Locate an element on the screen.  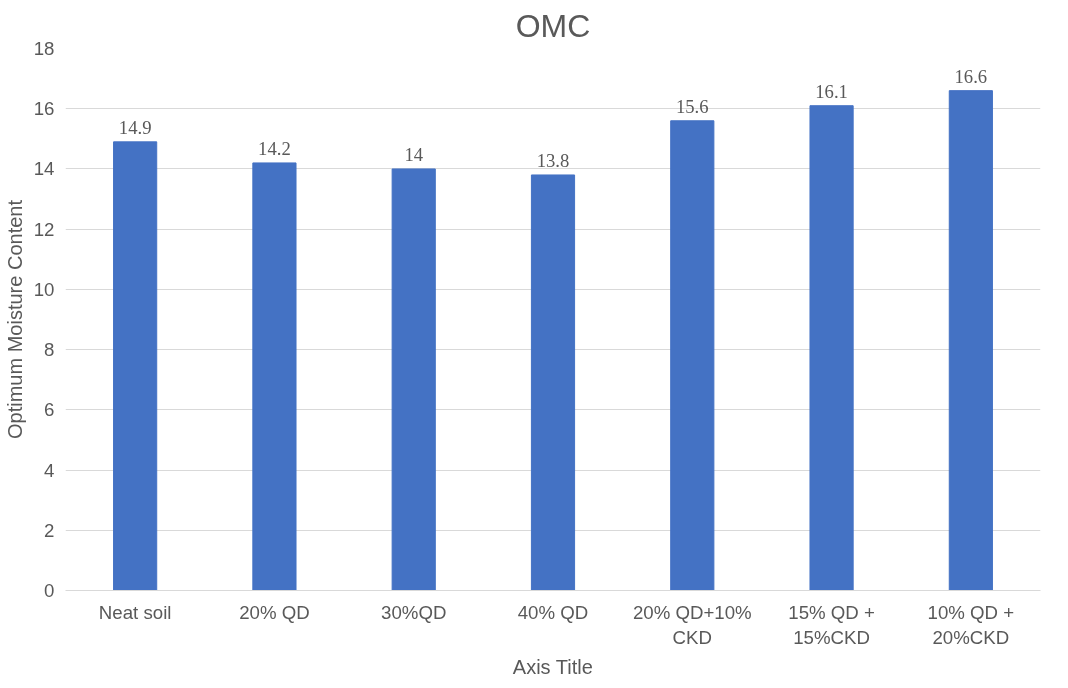
x-tick-label: 10% QD + 20%CKD is located at coordinates (971, 624).